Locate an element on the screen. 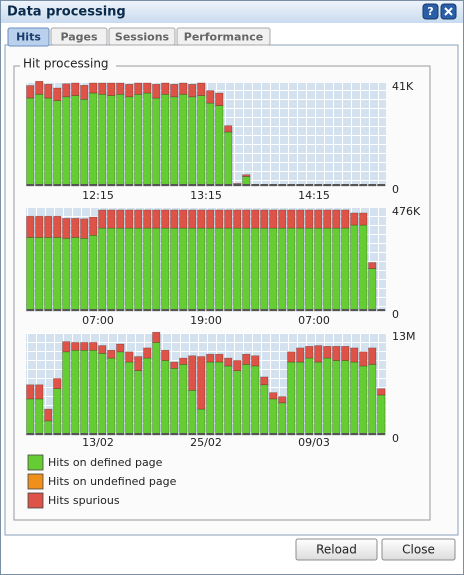 The image size is (464, 575). button-label: Reload is located at coordinates (336, 550).